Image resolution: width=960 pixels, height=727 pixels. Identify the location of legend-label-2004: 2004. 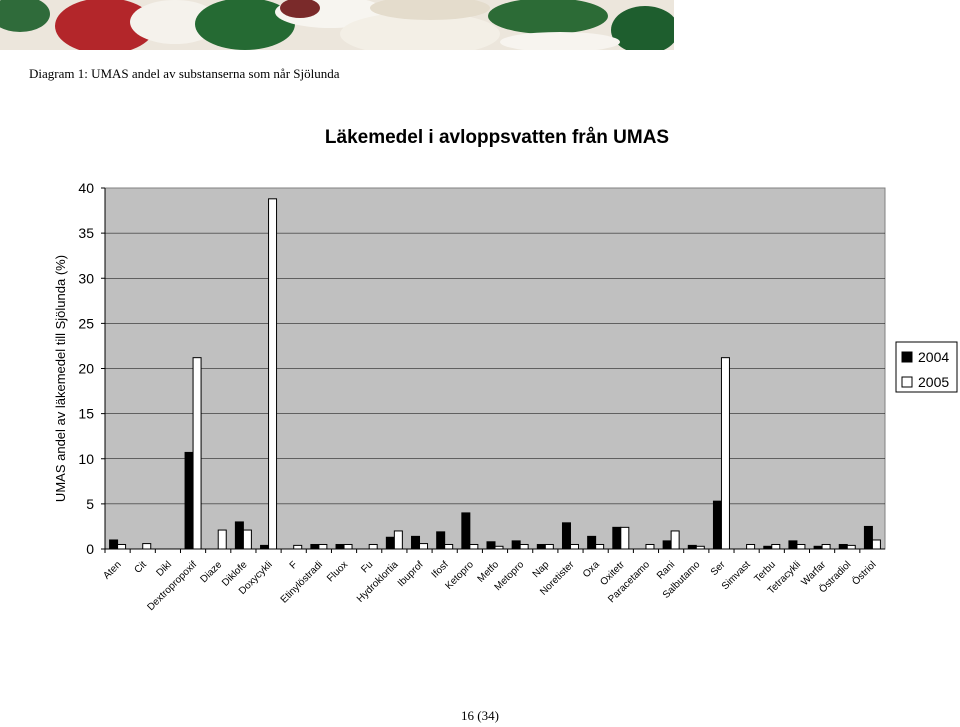
(933, 357).